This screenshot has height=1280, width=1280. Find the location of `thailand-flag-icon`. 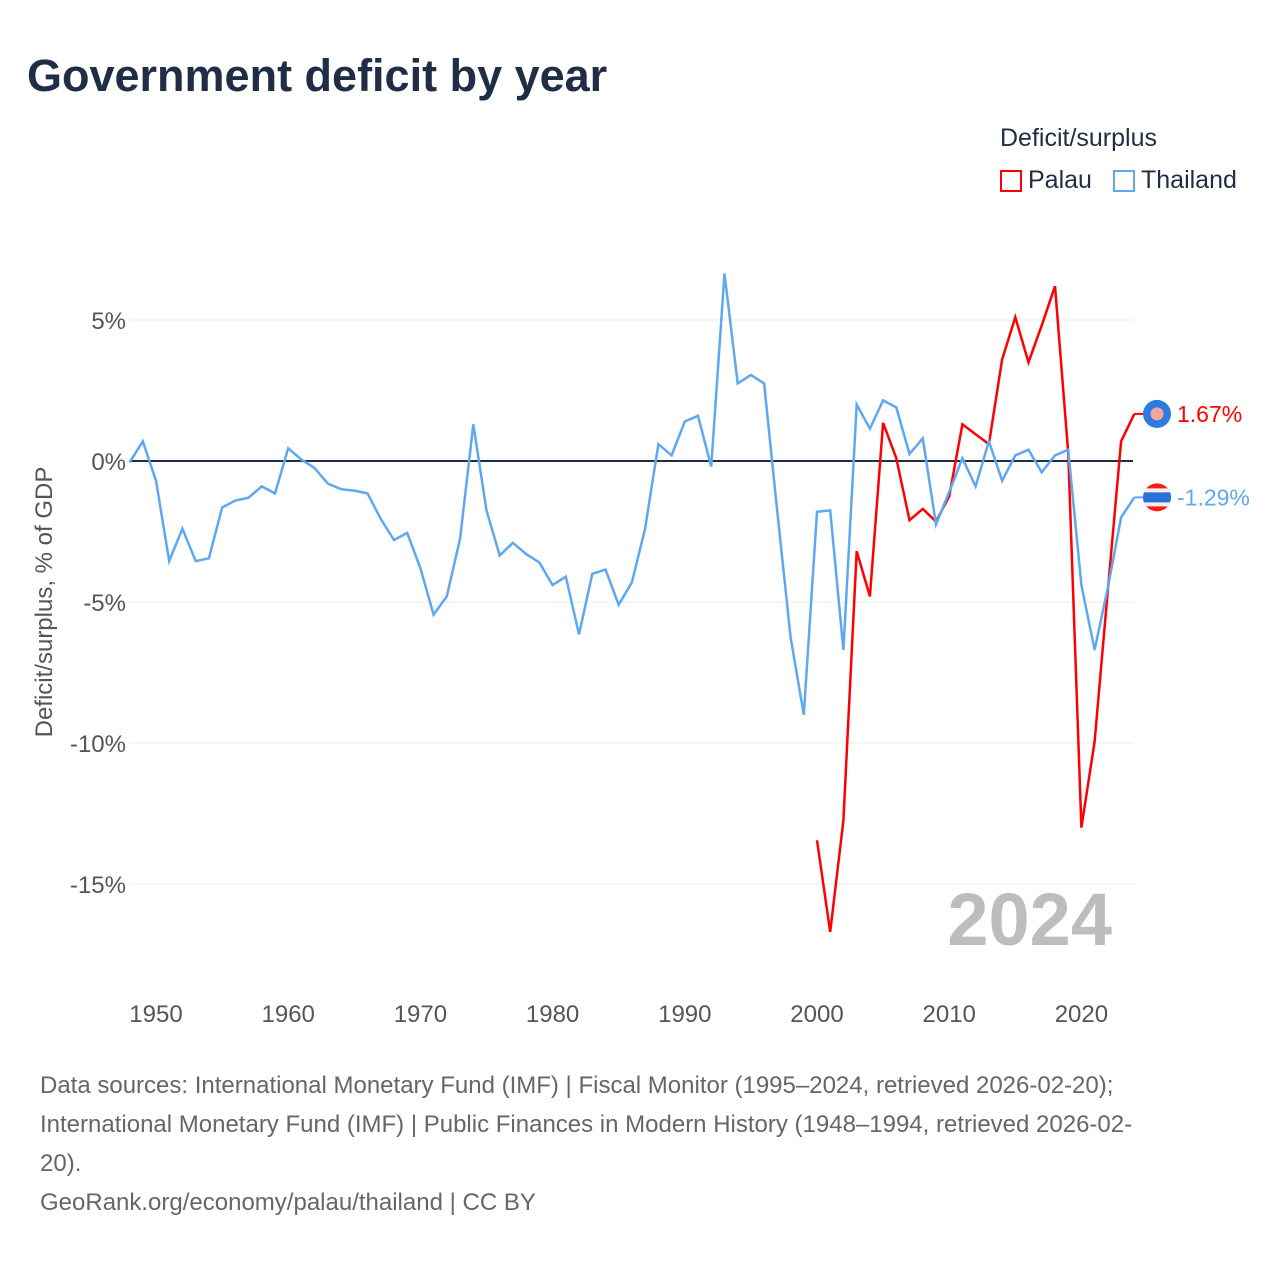

thailand-flag-icon is located at coordinates (1157, 497).